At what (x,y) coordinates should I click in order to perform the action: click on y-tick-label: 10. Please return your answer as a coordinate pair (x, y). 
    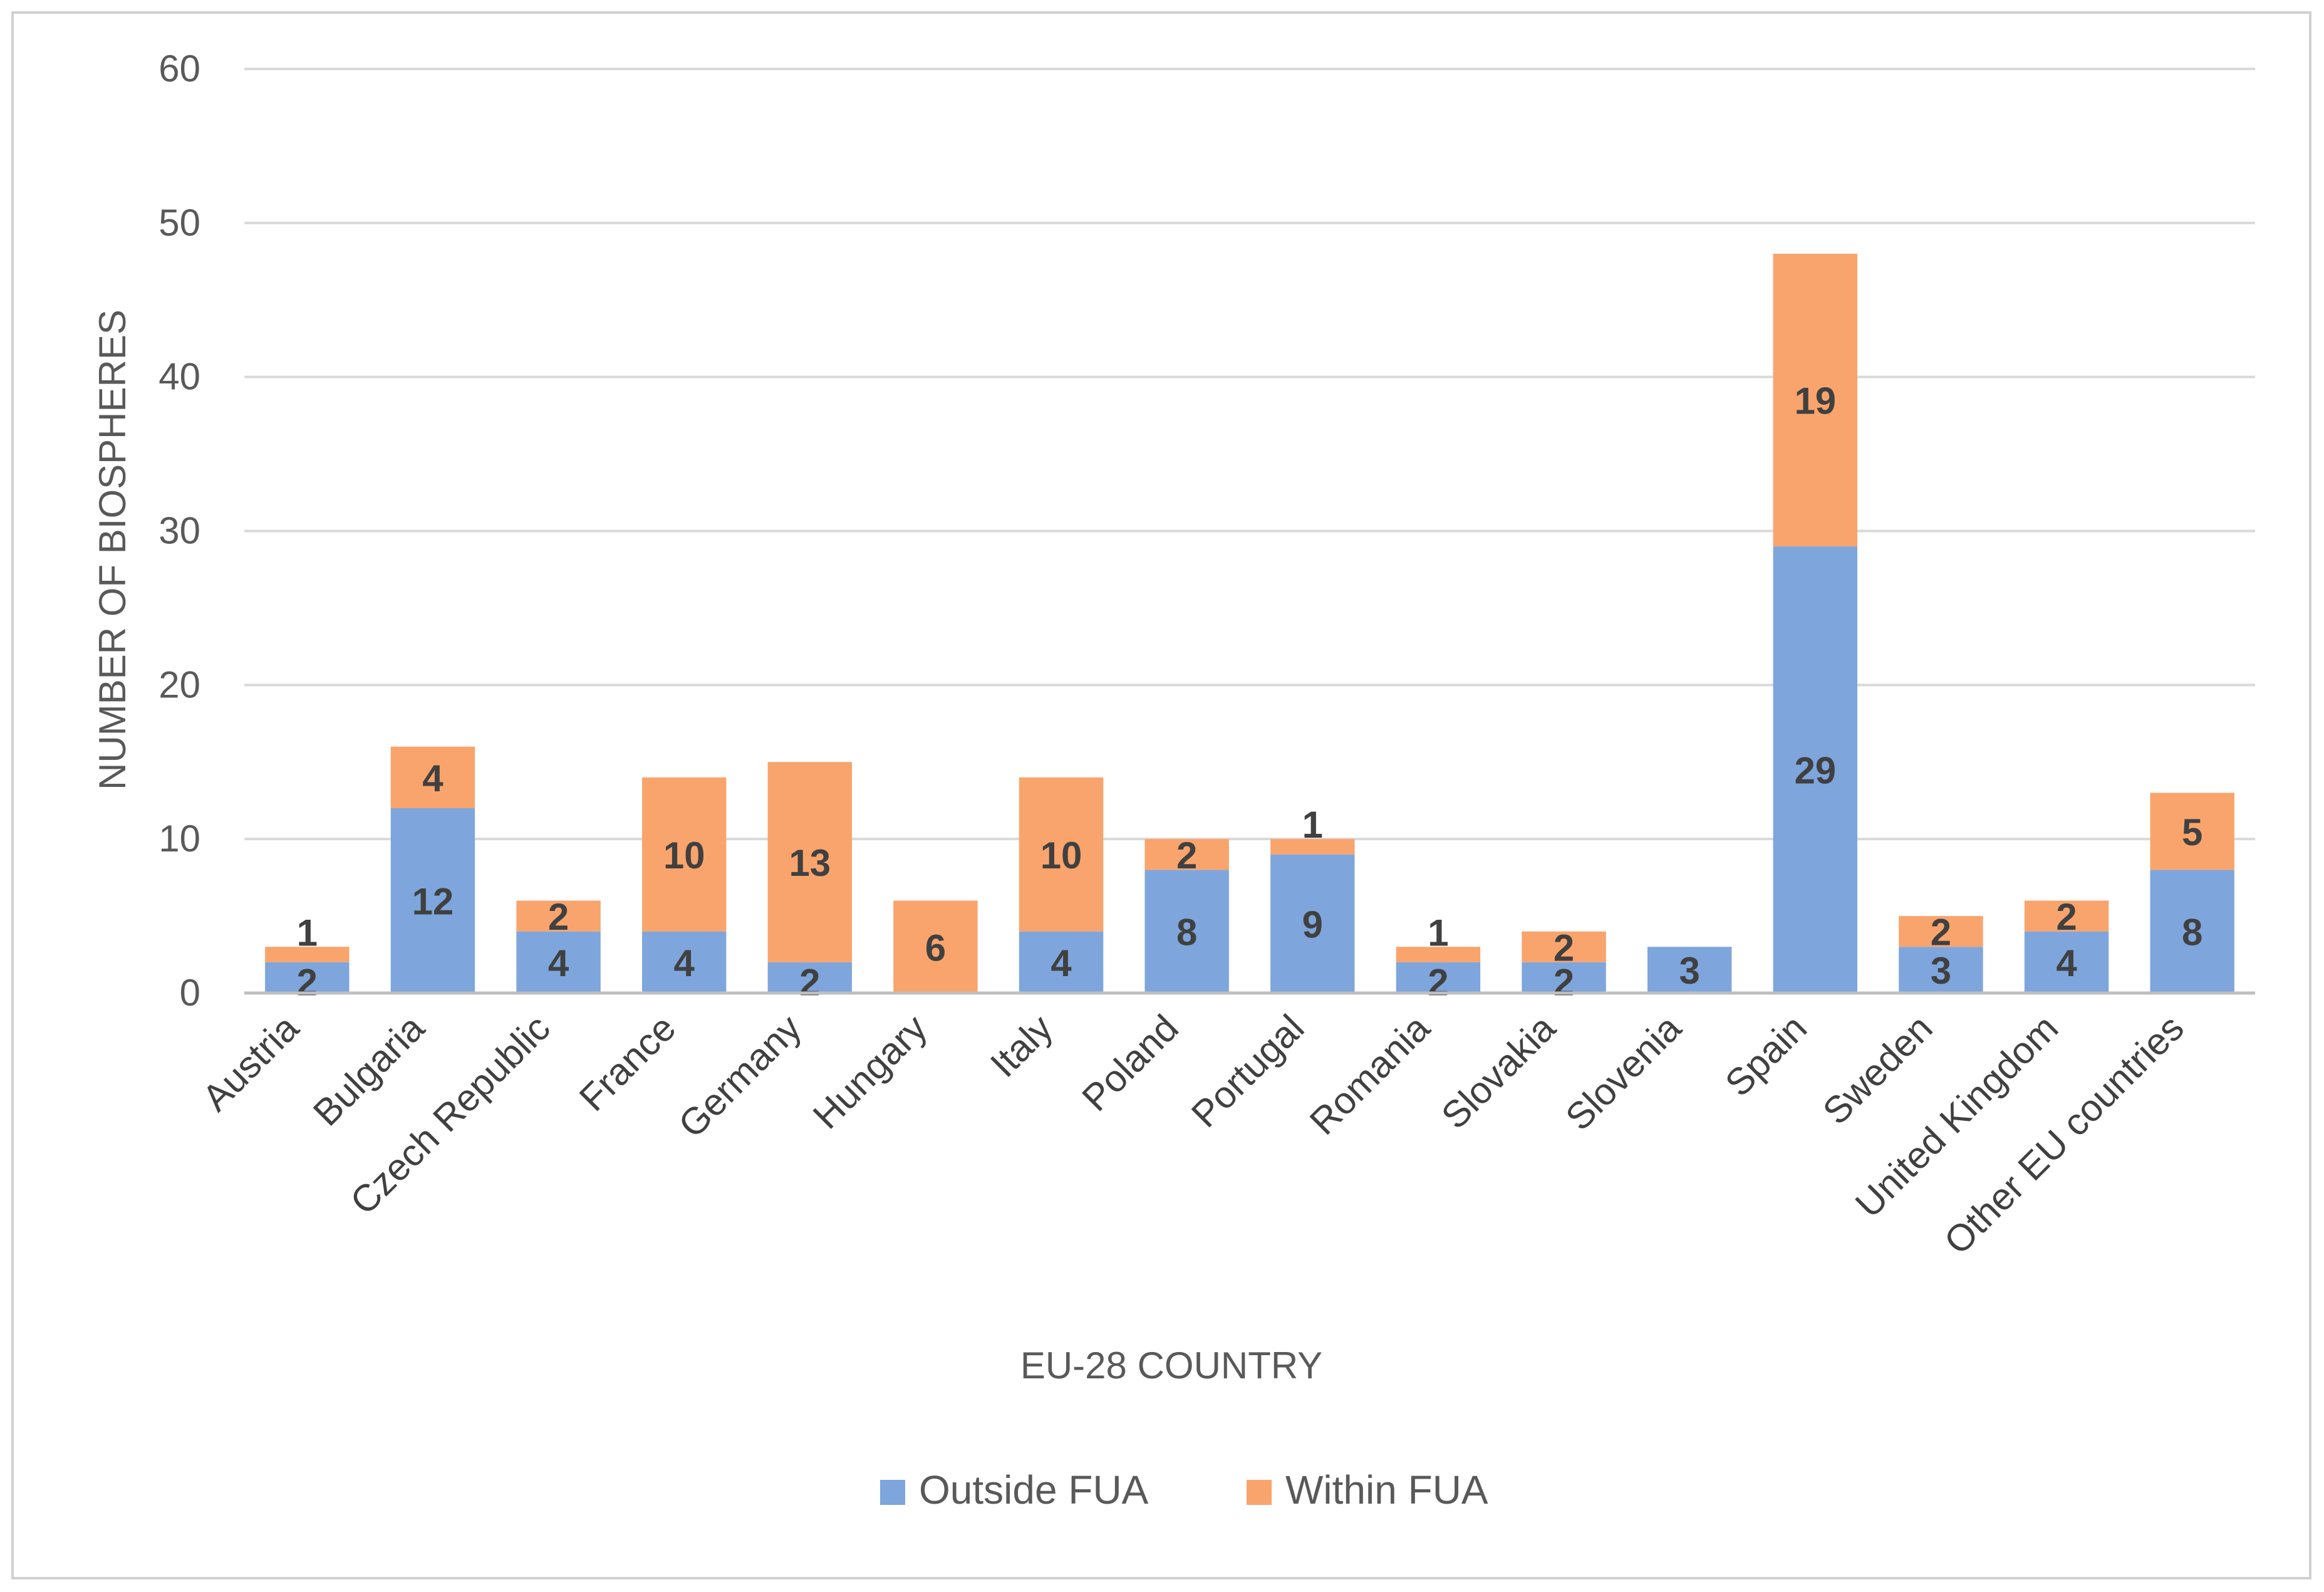
    Looking at the image, I should click on (179, 839).